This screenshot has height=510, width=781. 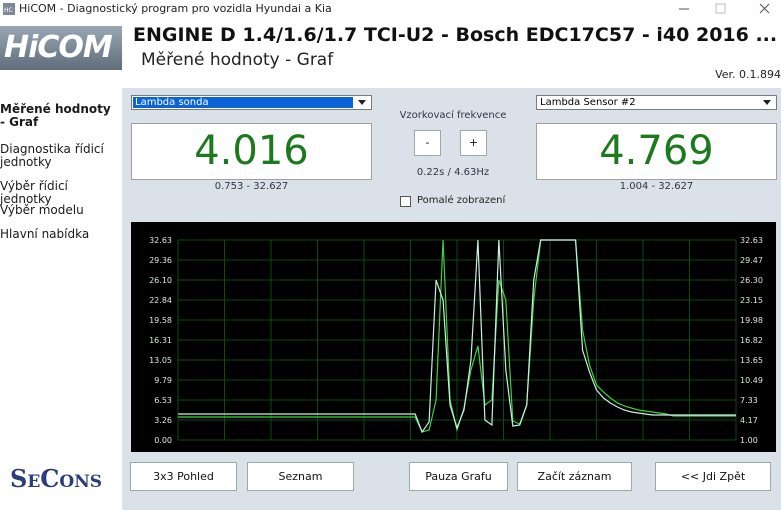 What do you see at coordinates (163, 420) in the screenshot?
I see `left-tick-label: 3.26` at bounding box center [163, 420].